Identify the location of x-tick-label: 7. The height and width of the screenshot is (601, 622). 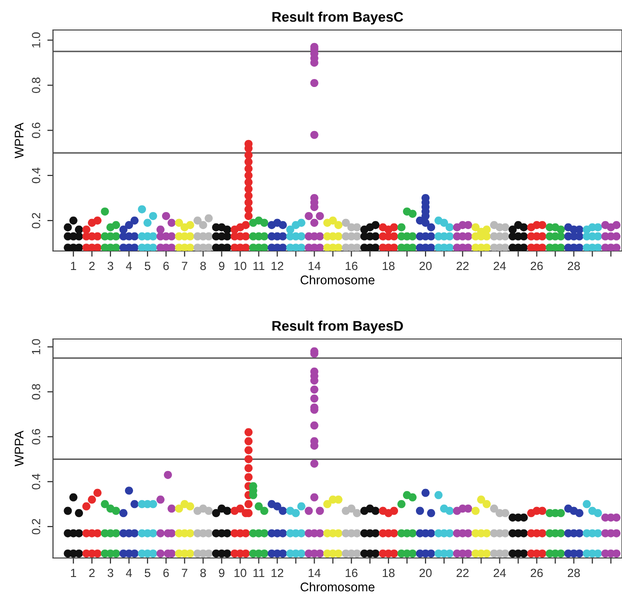
(185, 572).